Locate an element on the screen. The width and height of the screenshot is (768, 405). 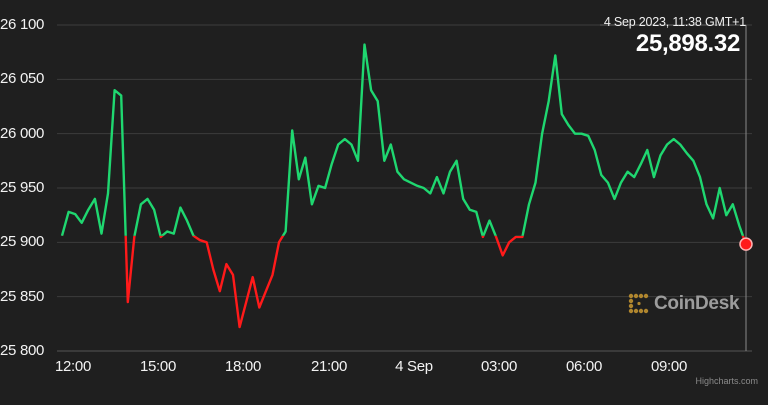
y-tick-label: 26 050 is located at coordinates (22, 79).